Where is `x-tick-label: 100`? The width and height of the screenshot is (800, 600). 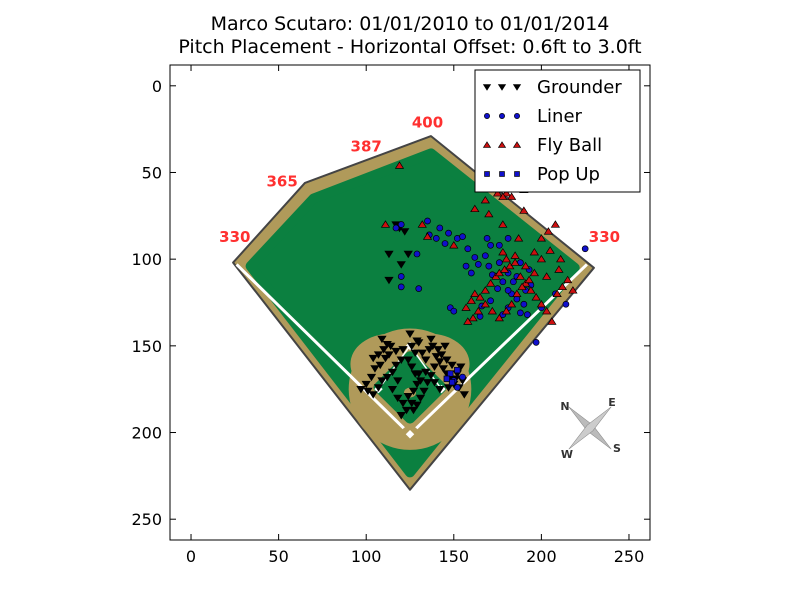
x-tick-label: 100 is located at coordinates (366, 556).